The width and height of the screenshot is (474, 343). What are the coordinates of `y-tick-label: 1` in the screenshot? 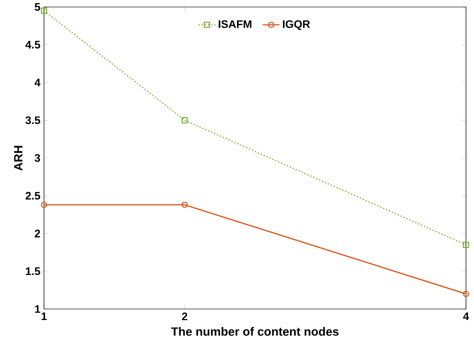 It's located at (37, 309).